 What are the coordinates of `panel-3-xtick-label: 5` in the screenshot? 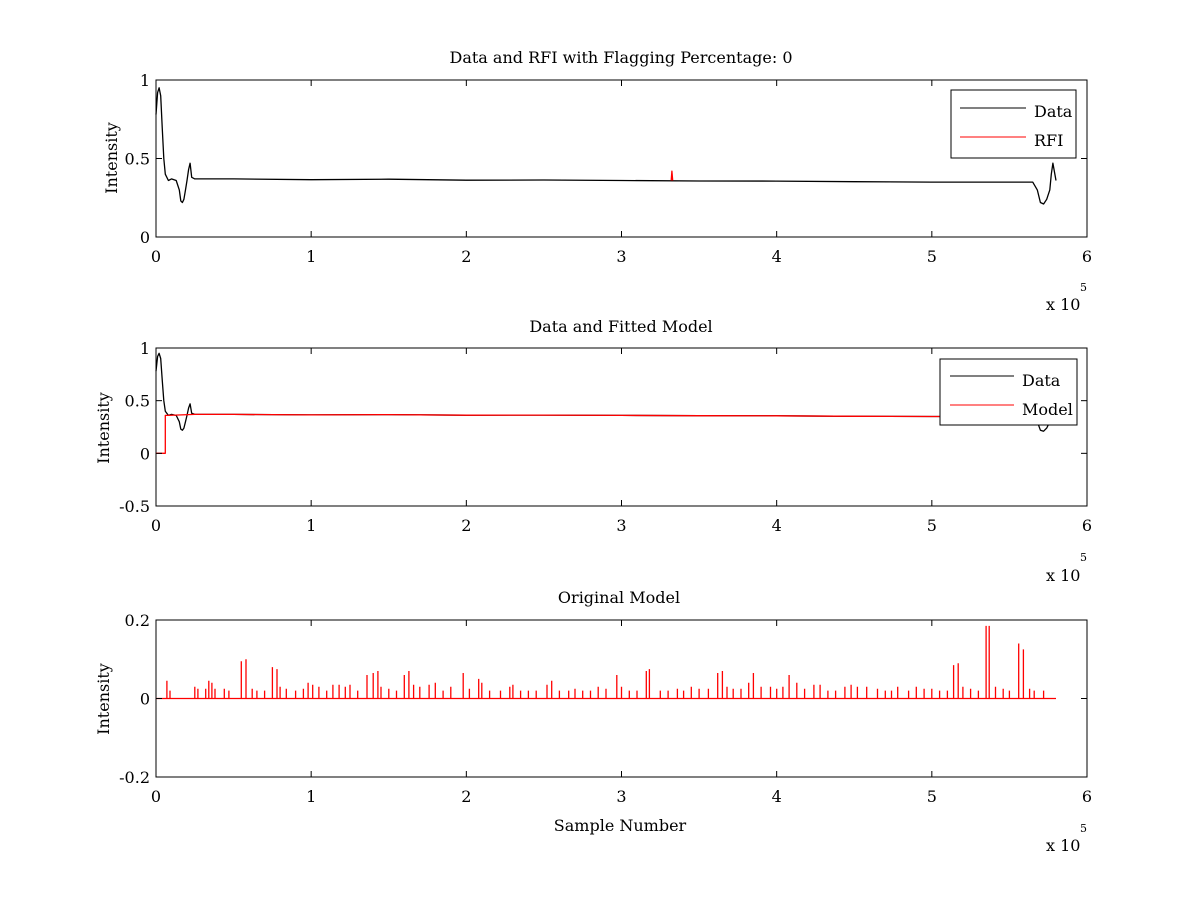 It's located at (932, 796).